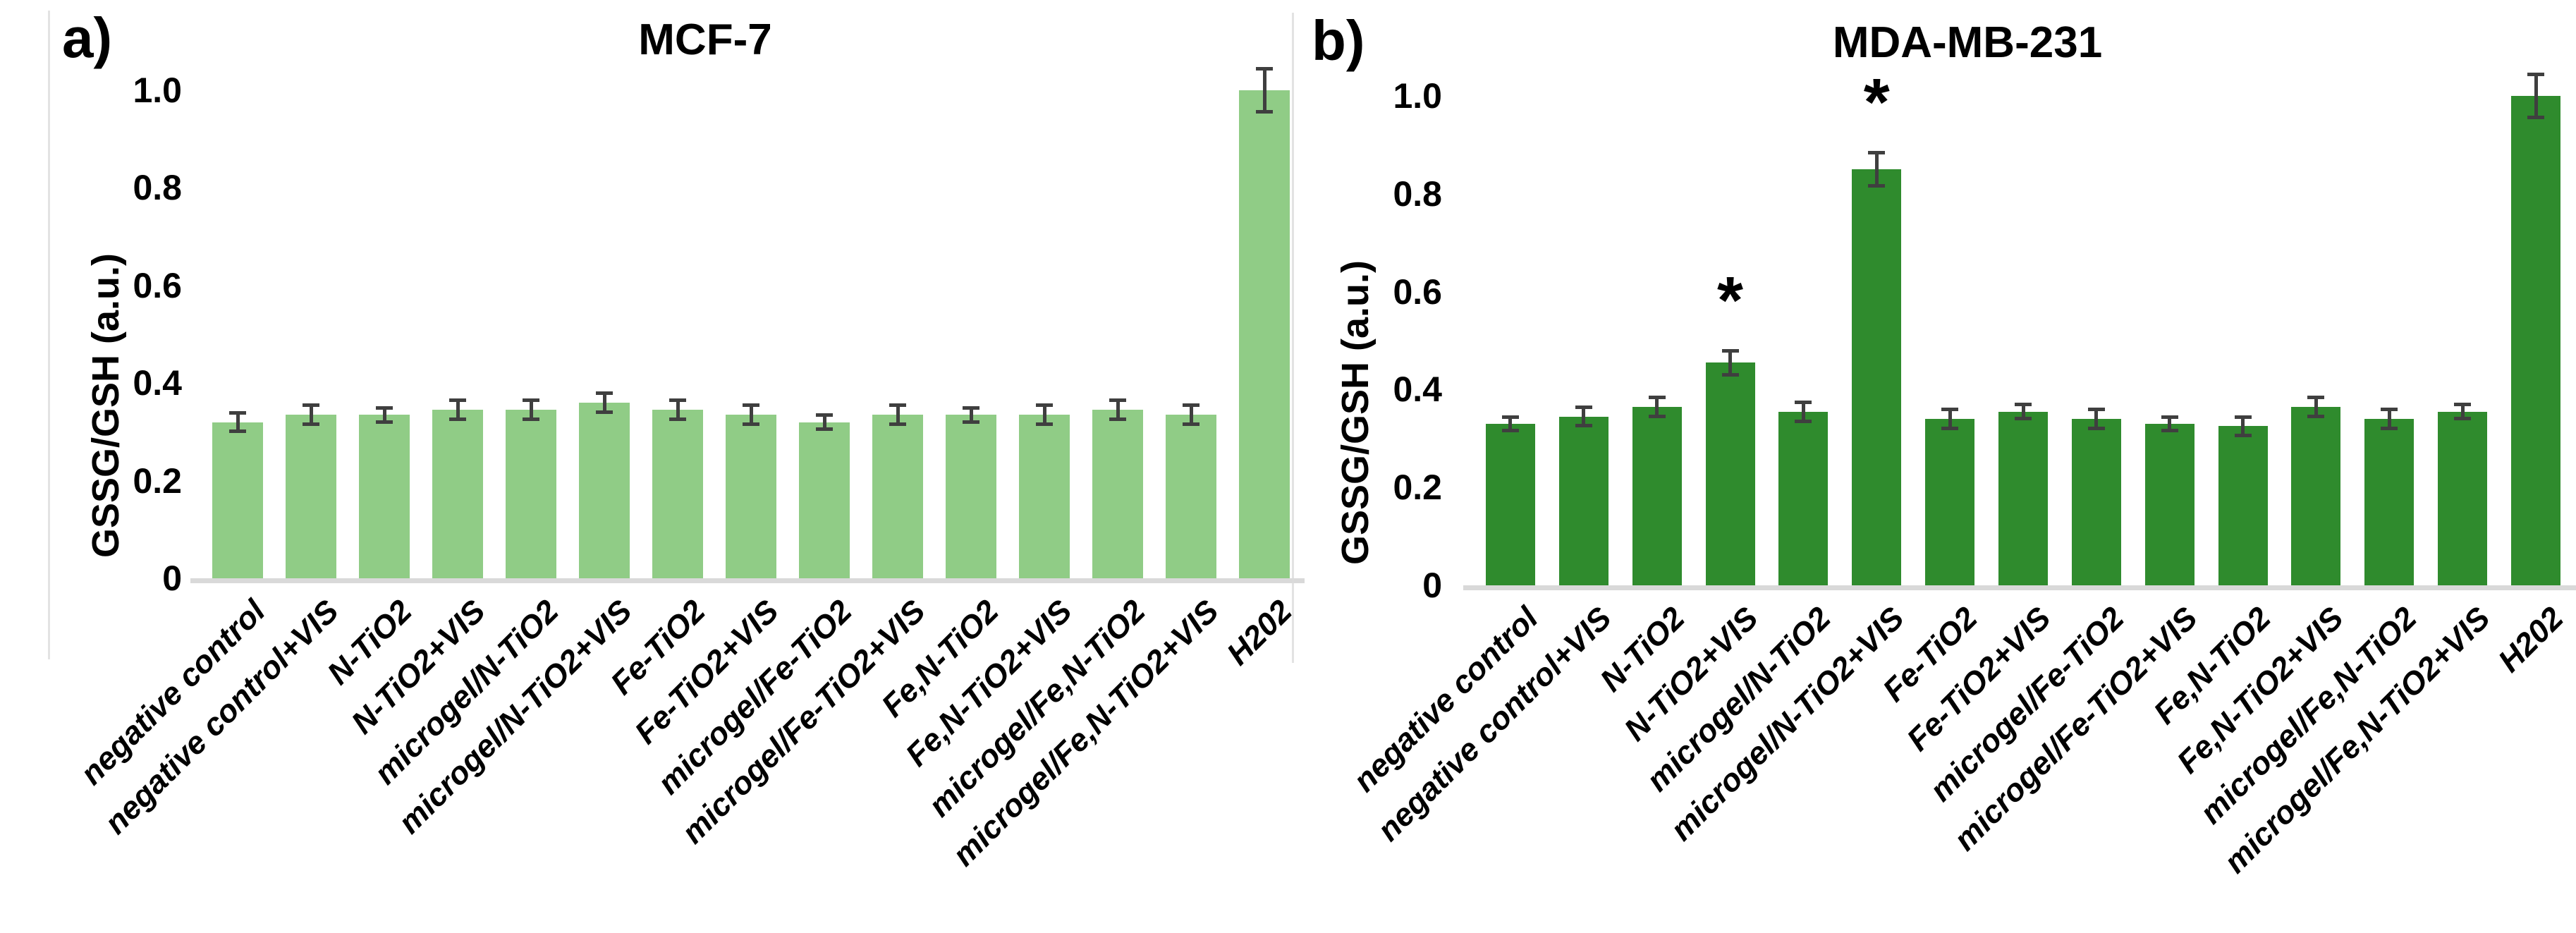  Describe the element at coordinates (1339, 40) in the screenshot. I see `panel-letter: b)` at that location.